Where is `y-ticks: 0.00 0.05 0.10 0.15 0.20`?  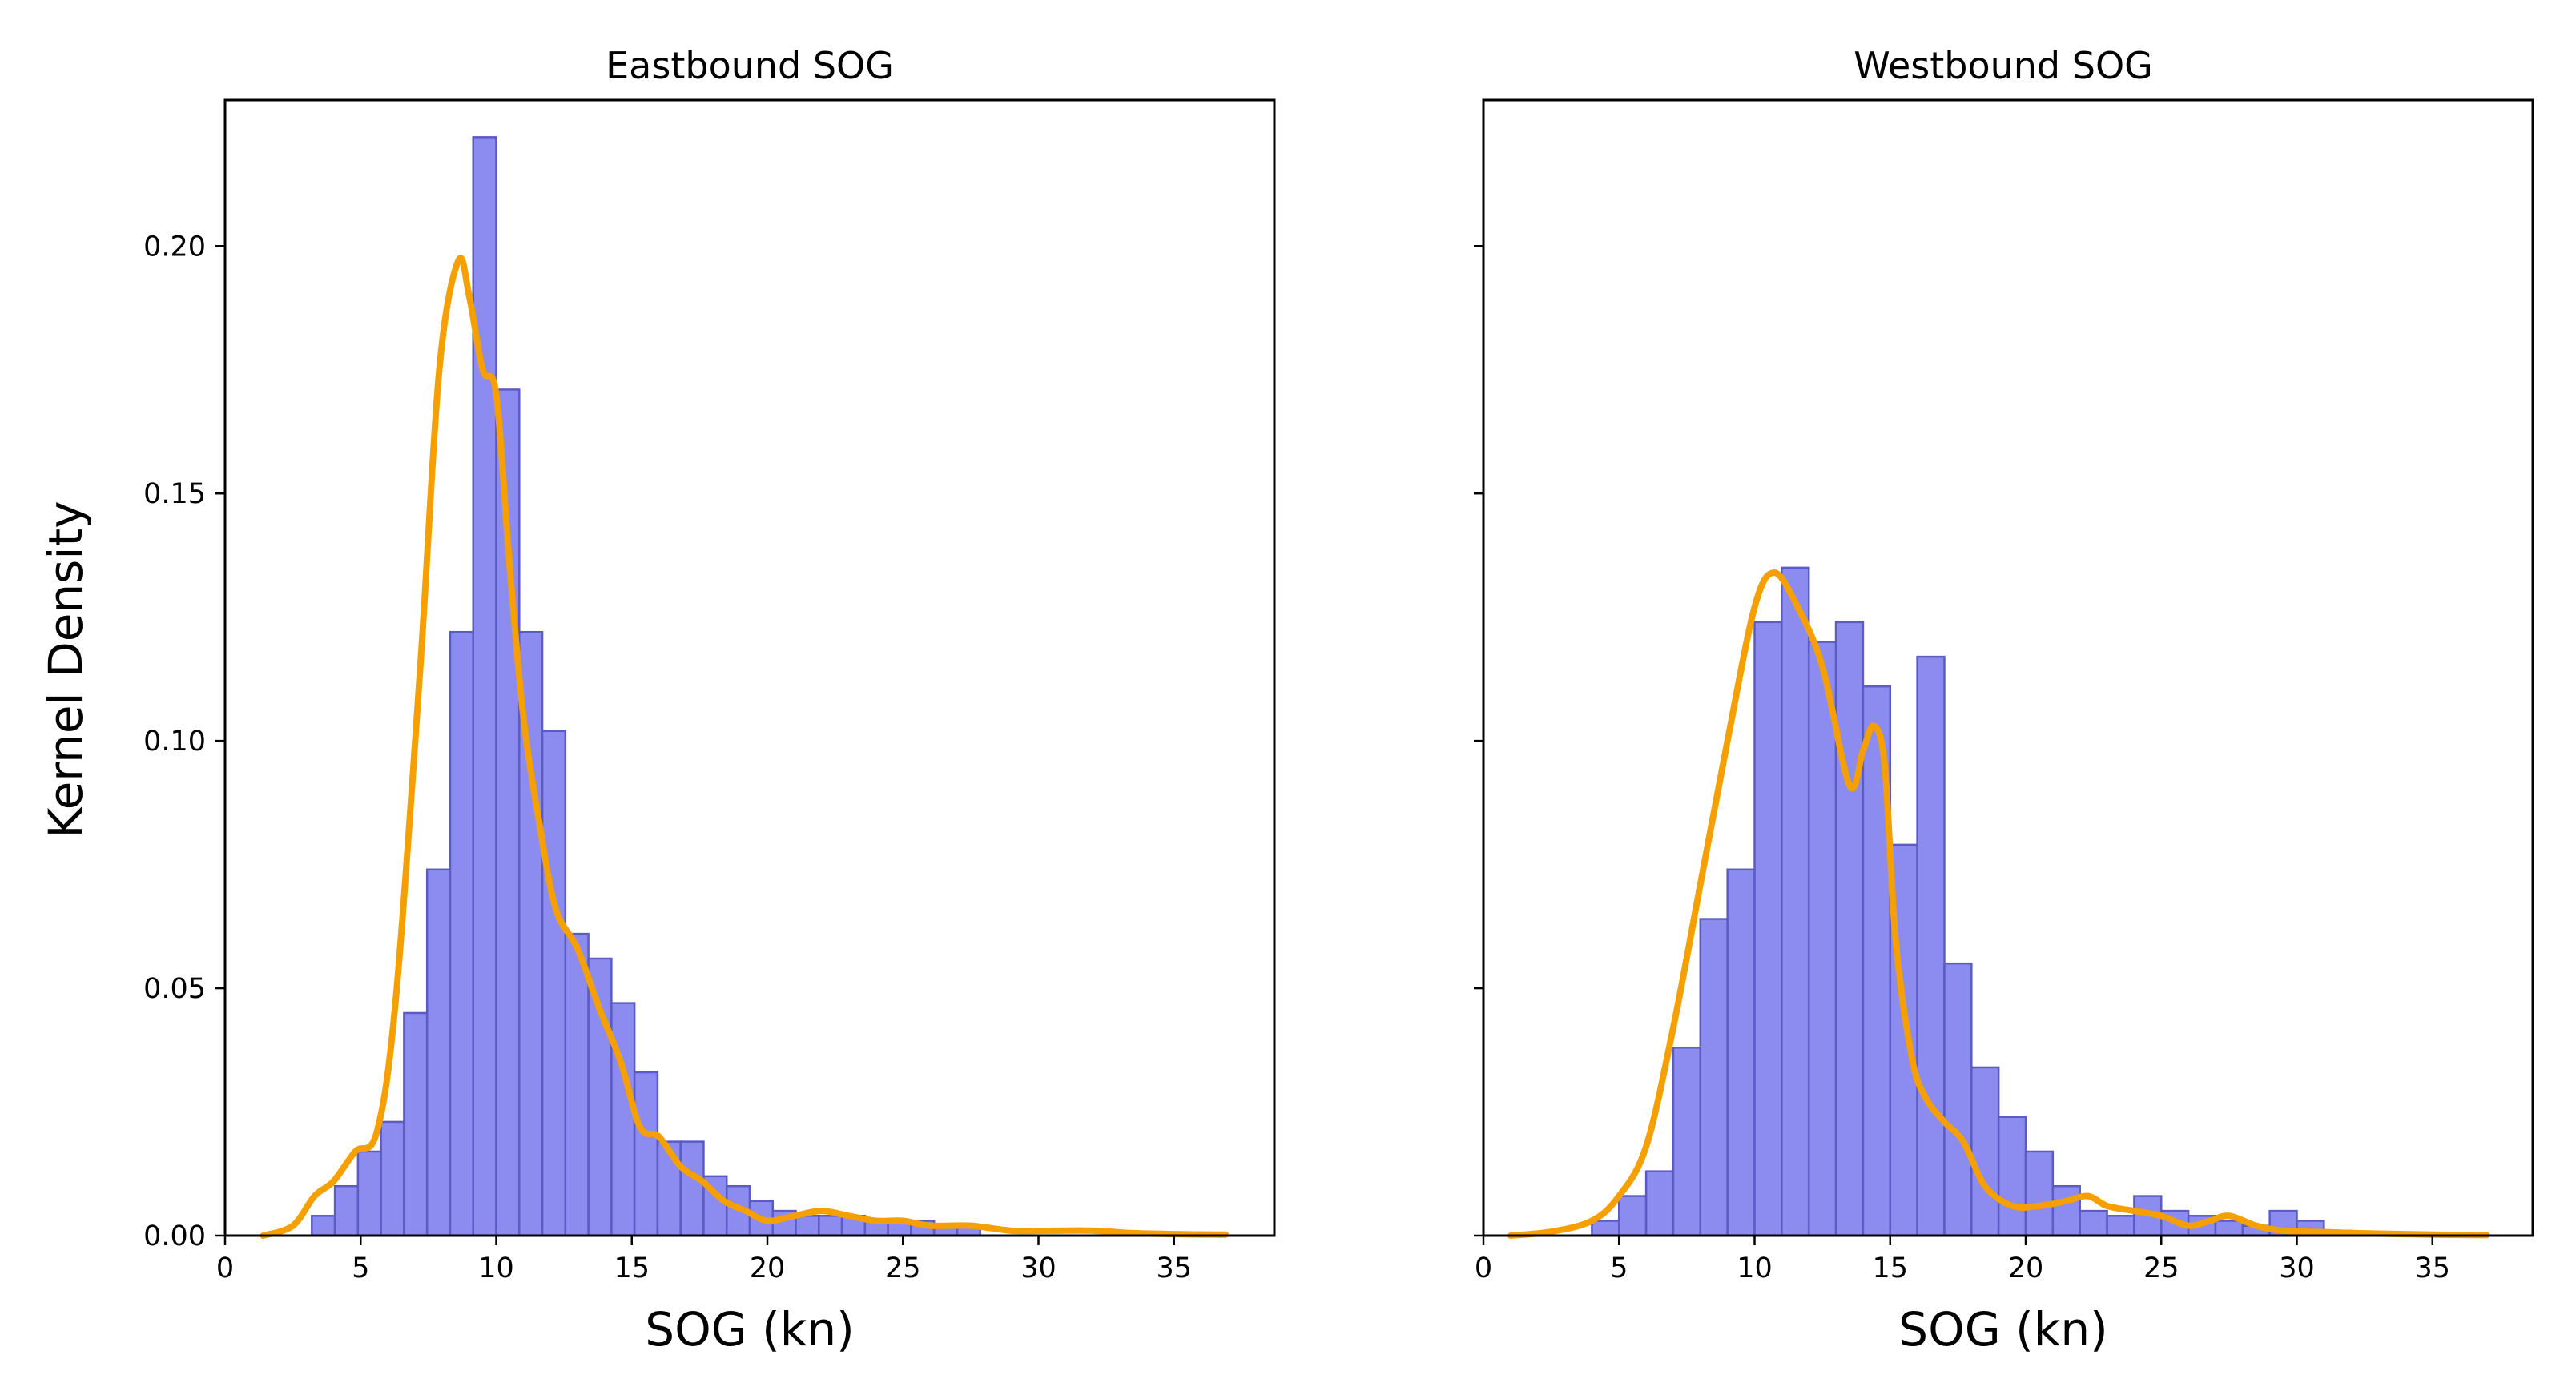 y-ticks: 0.00 0.05 0.10 0.15 0.20 is located at coordinates (184, 741).